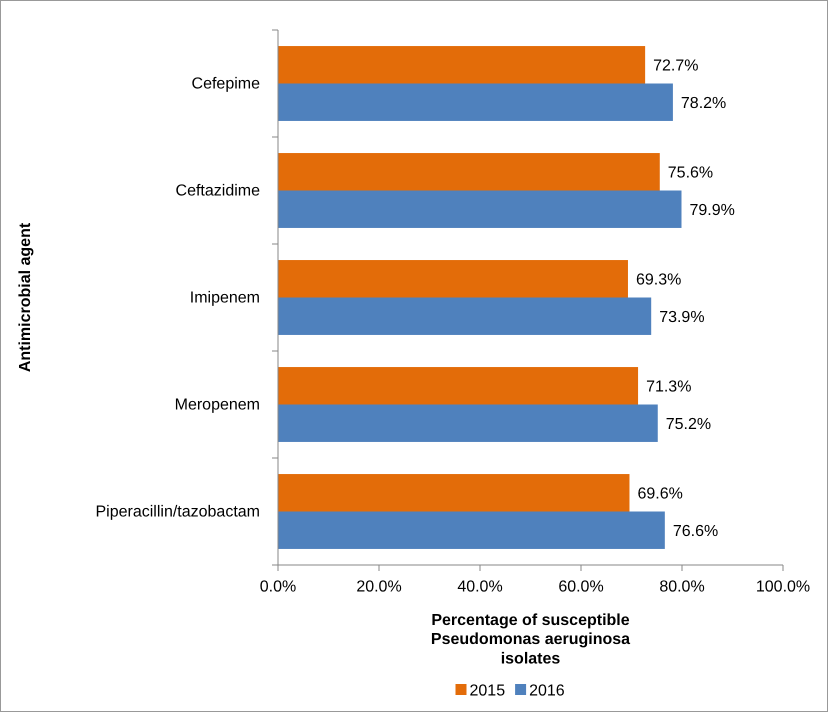 This screenshot has width=828, height=712. What do you see at coordinates (581, 587) in the screenshot?
I see `x-tick-label: 60.0%` at bounding box center [581, 587].